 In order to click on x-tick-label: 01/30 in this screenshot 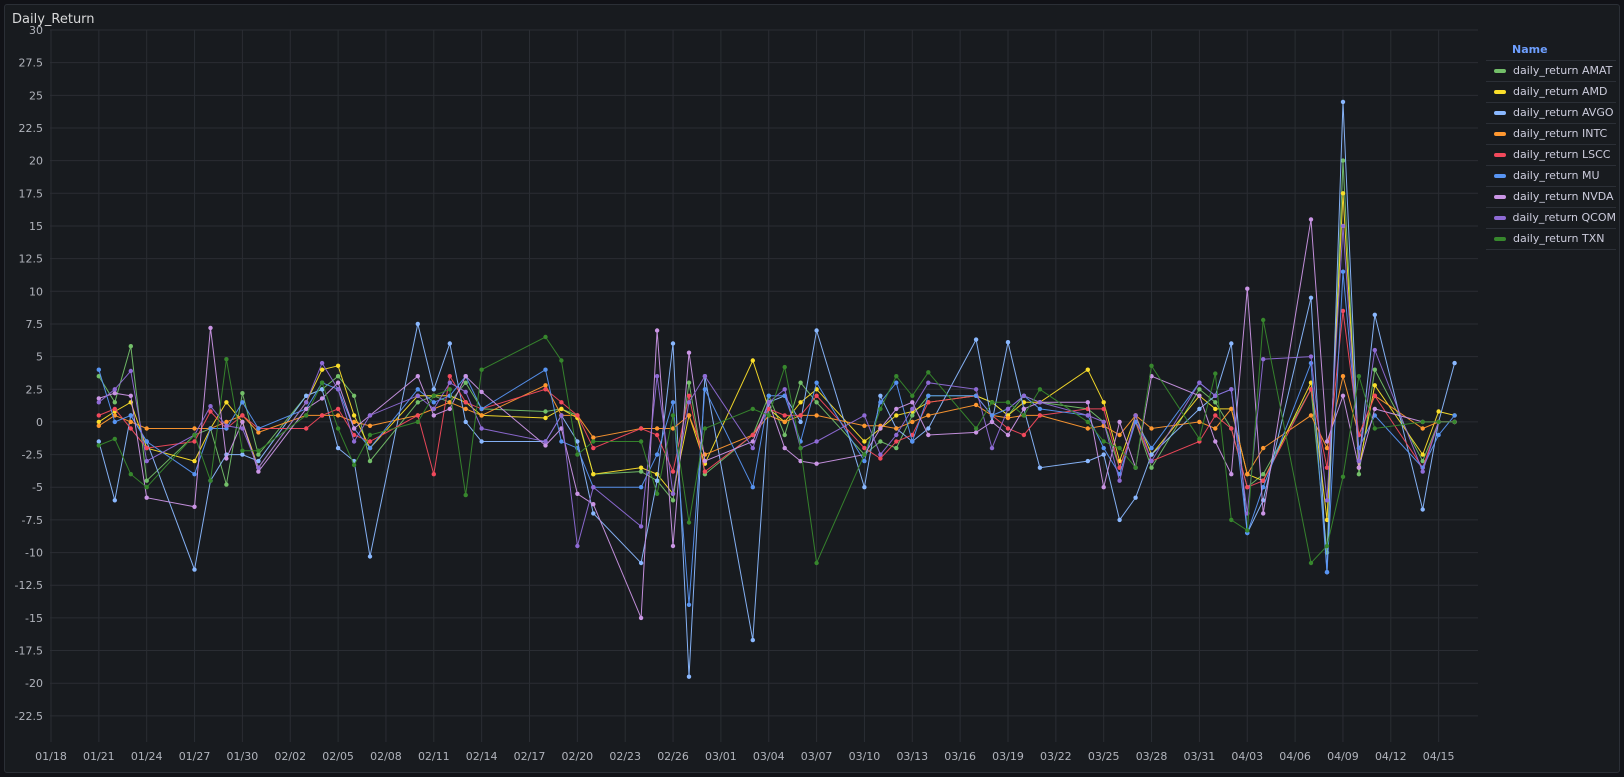, I will do `click(243, 756)`.